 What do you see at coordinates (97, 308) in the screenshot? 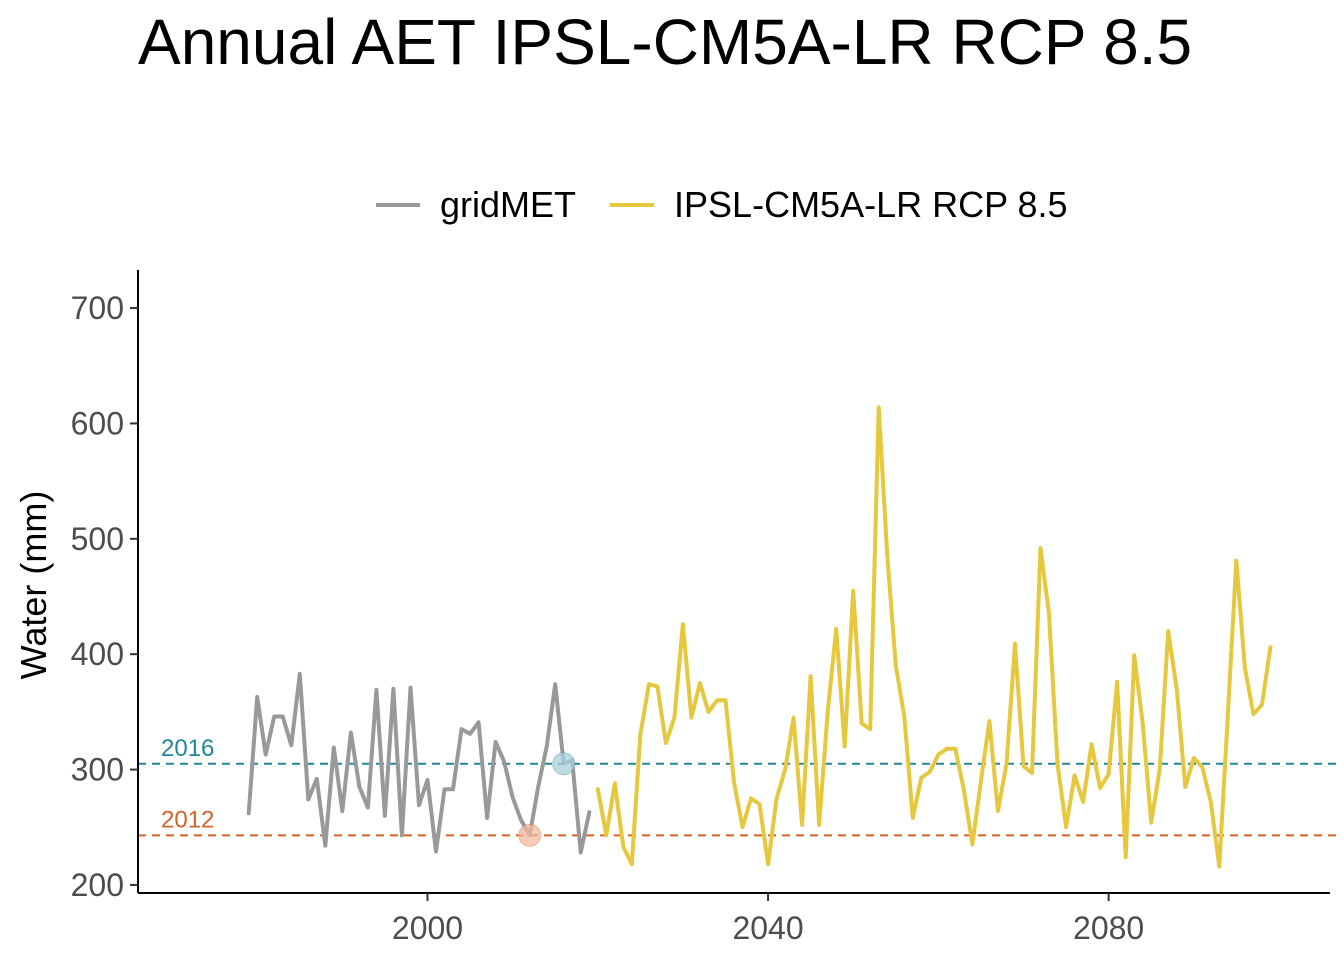
I see `y-tick-label-700: 700` at bounding box center [97, 308].